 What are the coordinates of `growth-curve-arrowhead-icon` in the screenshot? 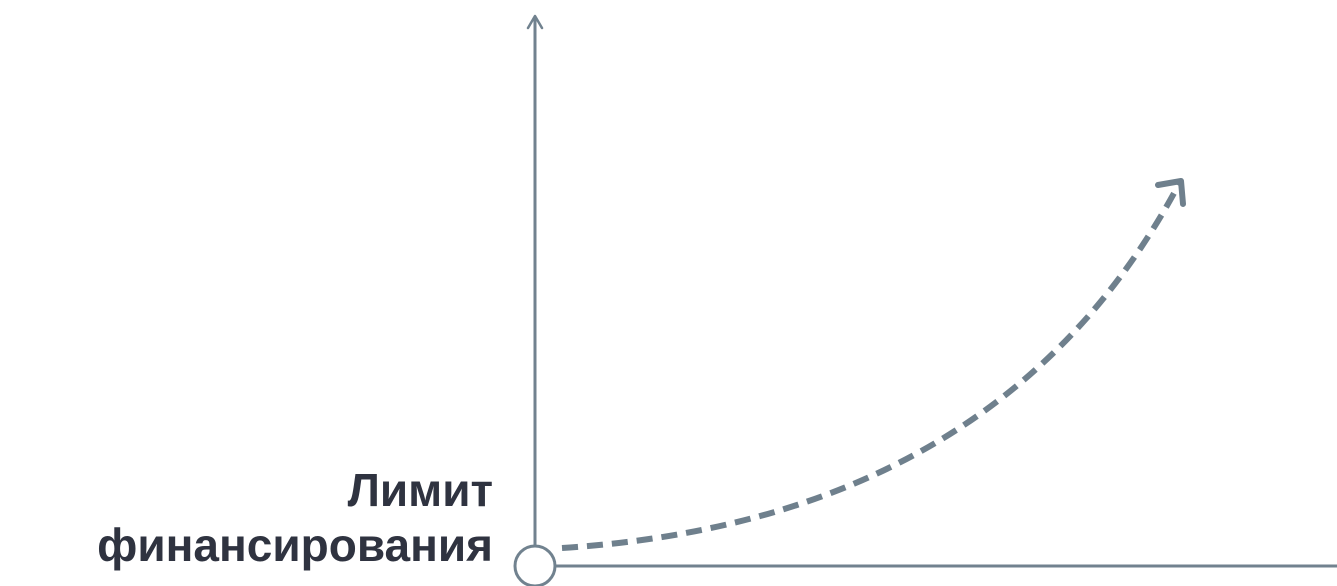 It's located at (1170, 192).